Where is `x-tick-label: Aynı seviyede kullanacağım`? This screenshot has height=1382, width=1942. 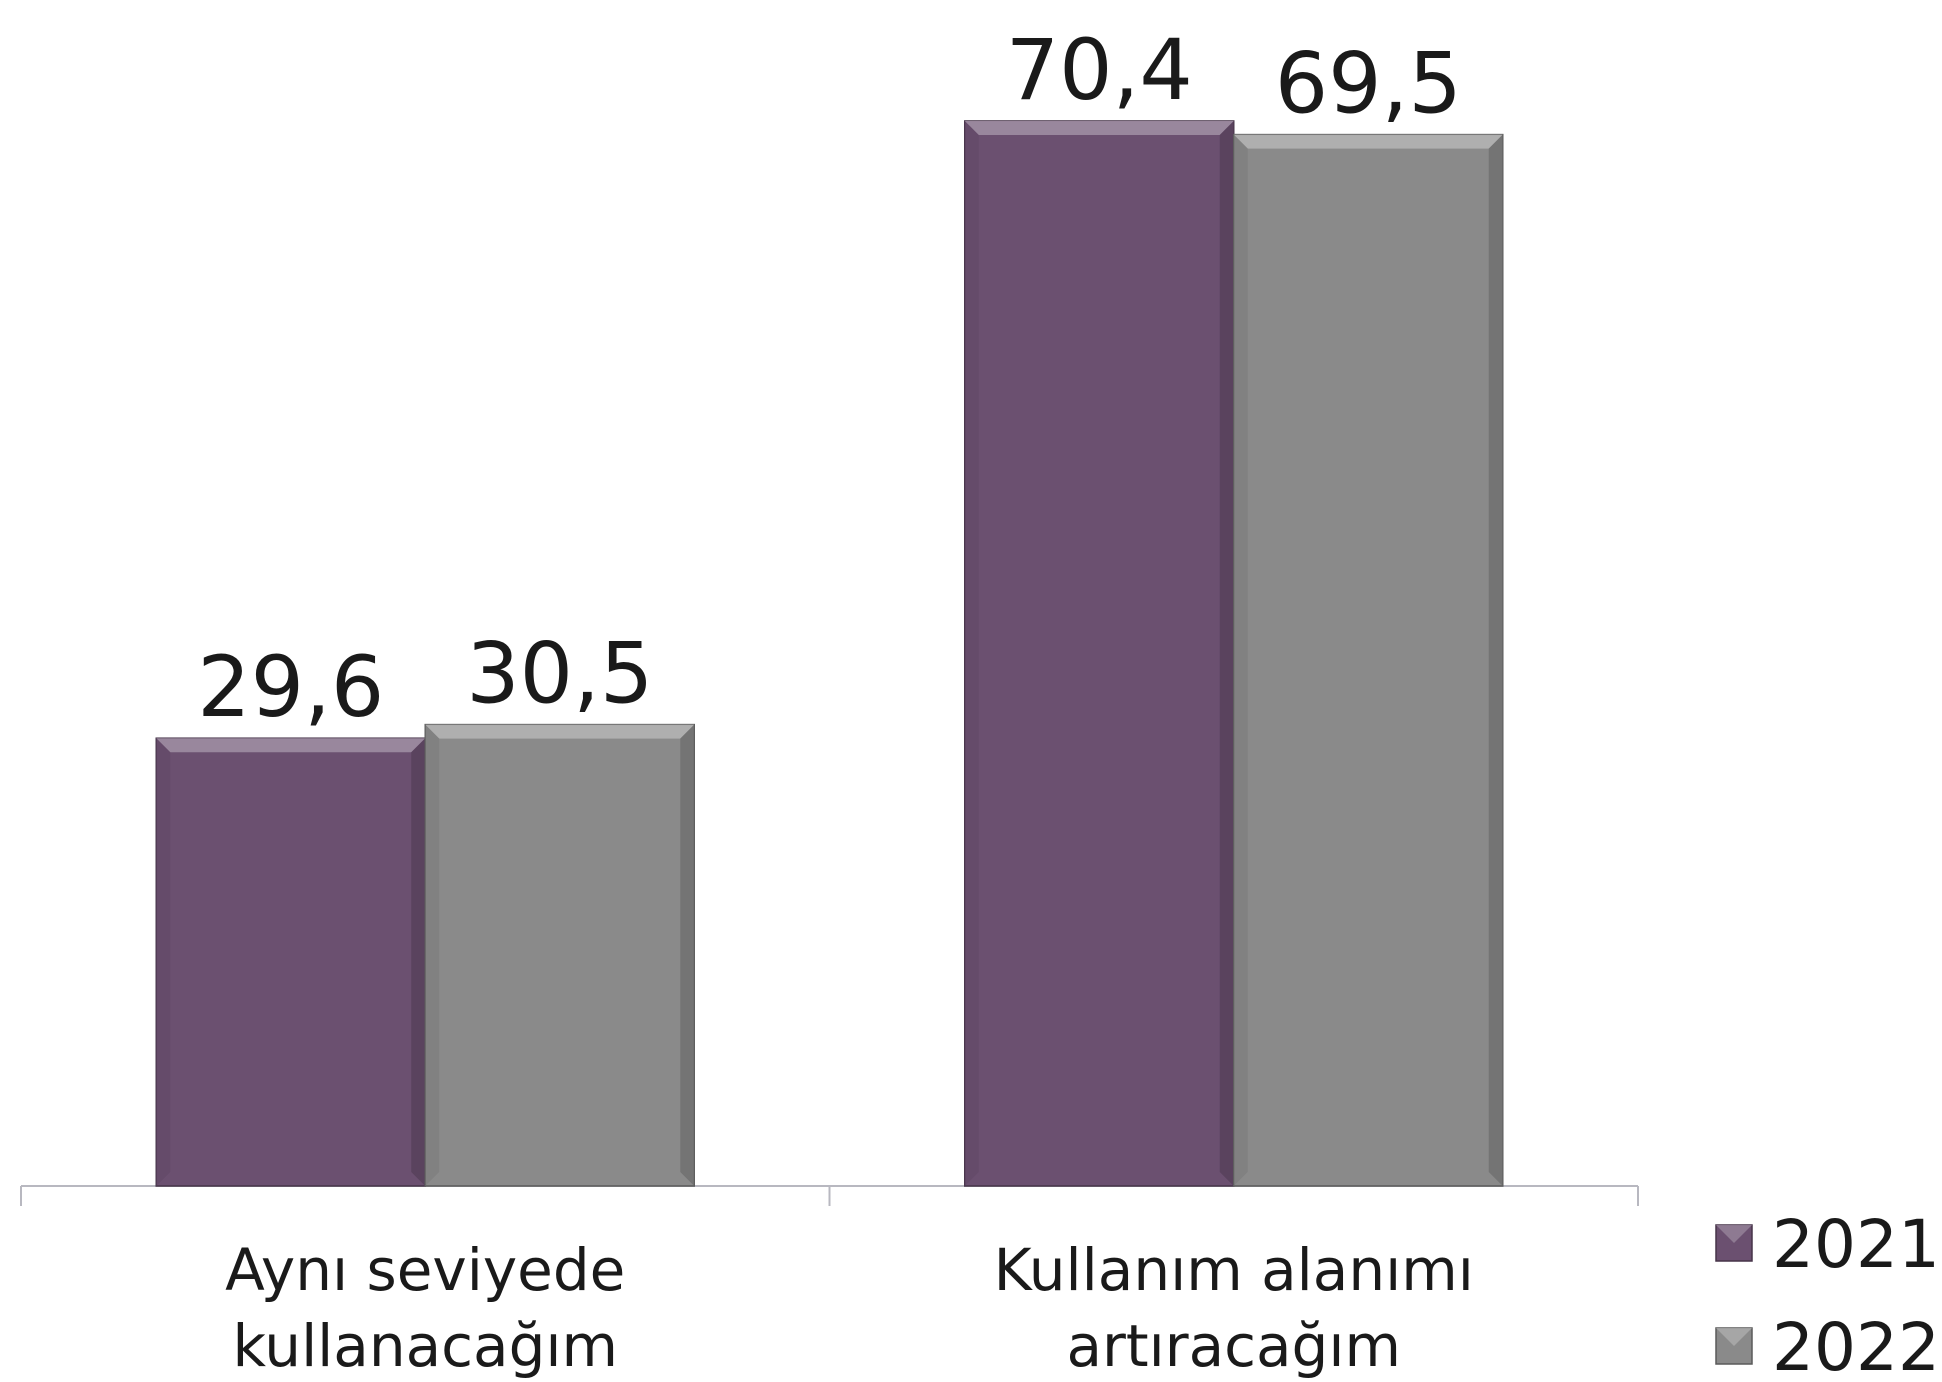 x-tick-label: Aynı seviyede kullanacağım is located at coordinates (425, 1308).